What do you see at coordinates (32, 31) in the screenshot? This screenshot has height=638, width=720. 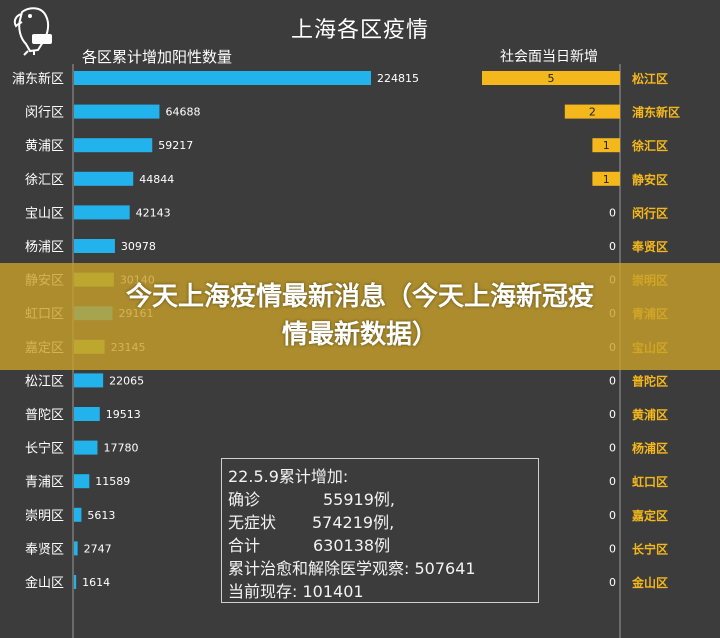 I see `parrot-logo-icon` at bounding box center [32, 31].